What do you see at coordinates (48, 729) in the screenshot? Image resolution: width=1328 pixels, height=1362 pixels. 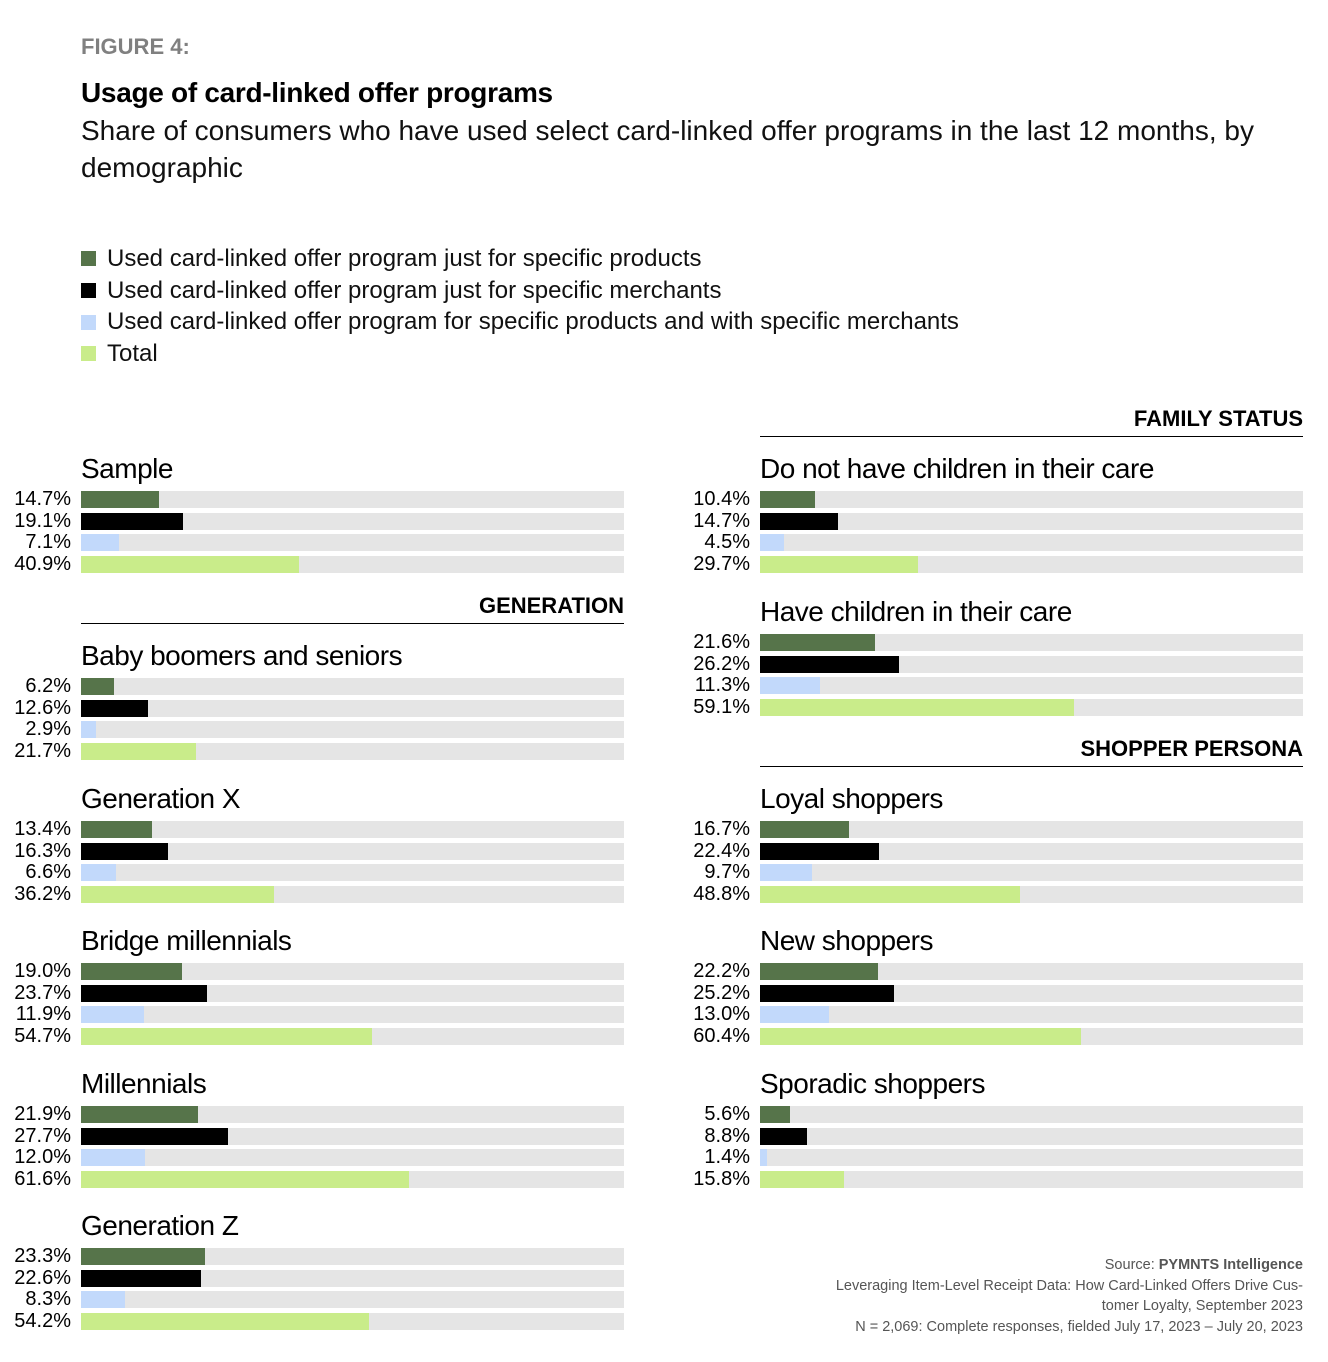 I see `data-label: 2.9%` at bounding box center [48, 729].